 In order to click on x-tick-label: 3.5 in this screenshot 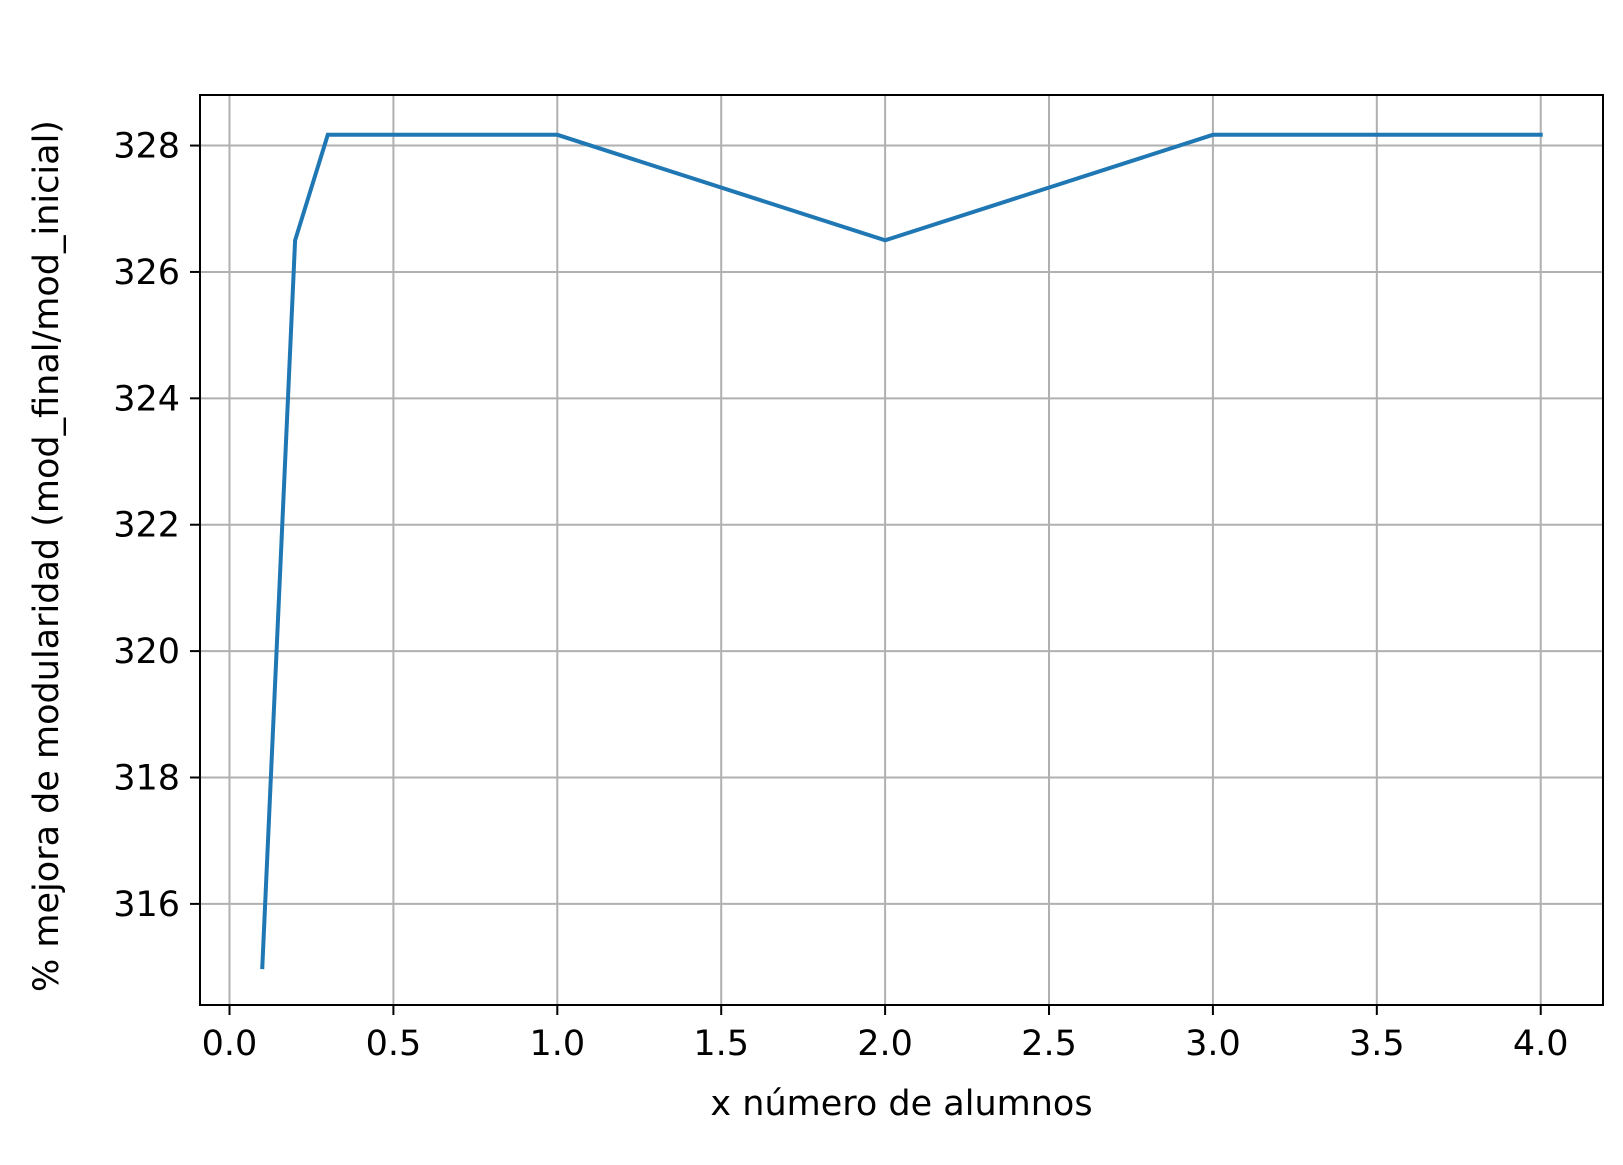, I will do `click(1377, 1044)`.